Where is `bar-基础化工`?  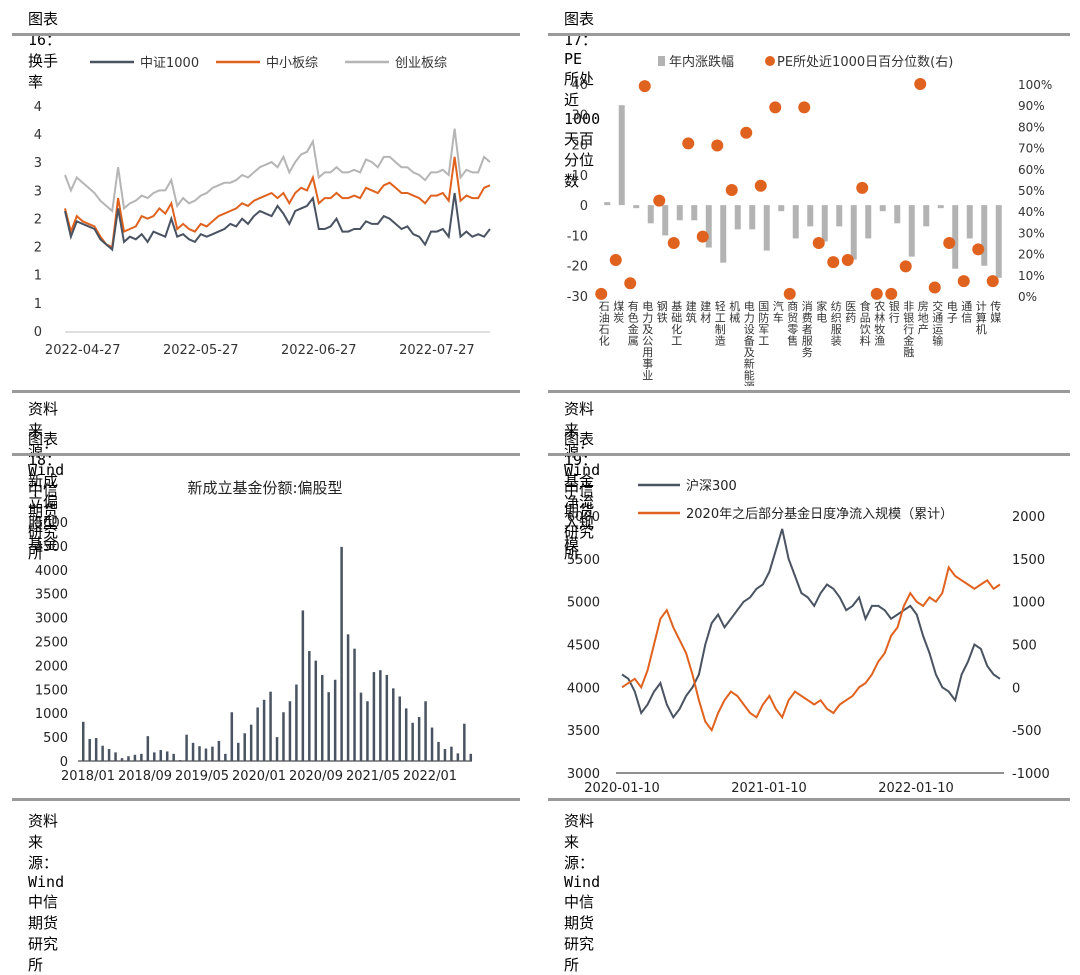
bar-基础化工 is located at coordinates (679, 213).